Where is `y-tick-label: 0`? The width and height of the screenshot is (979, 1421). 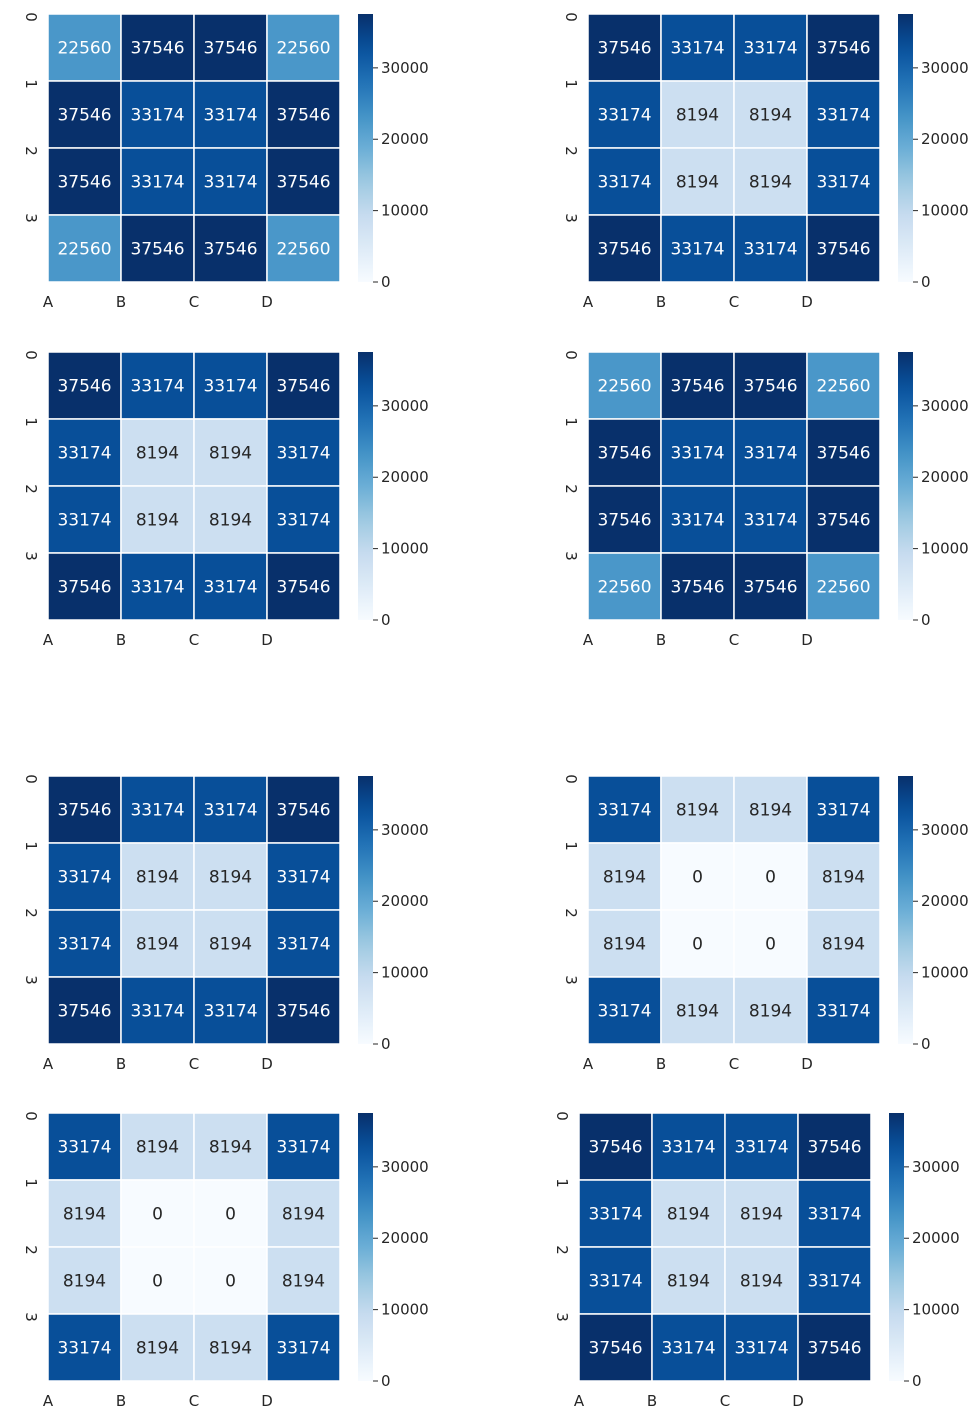
y-tick-label: 0 is located at coordinates (31, 779).